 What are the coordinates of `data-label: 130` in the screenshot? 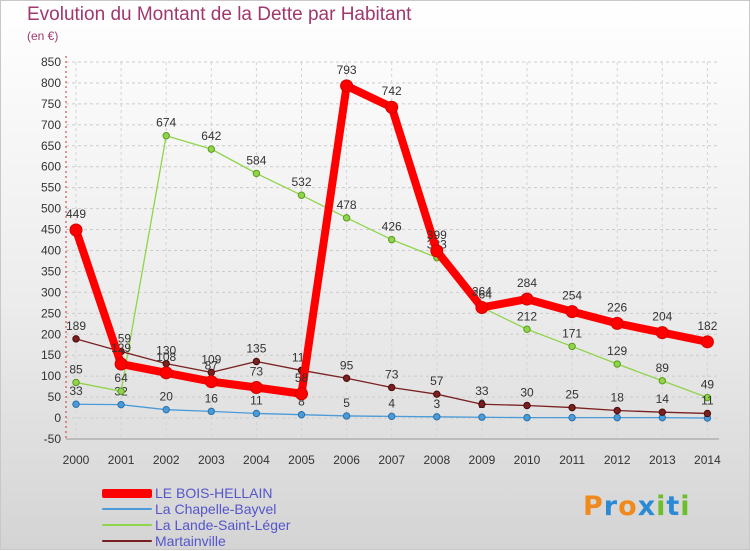 It's located at (166, 351).